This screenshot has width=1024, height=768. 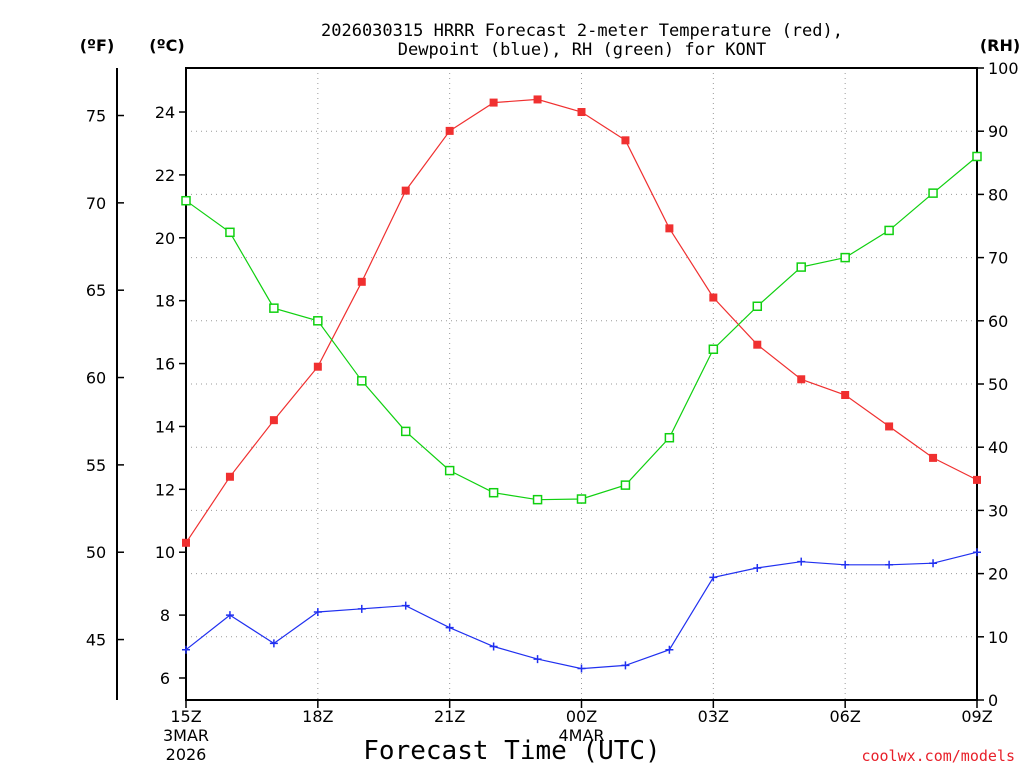 What do you see at coordinates (96, 203) in the screenshot?
I see `fahrenheit-tick-label: 70` at bounding box center [96, 203].